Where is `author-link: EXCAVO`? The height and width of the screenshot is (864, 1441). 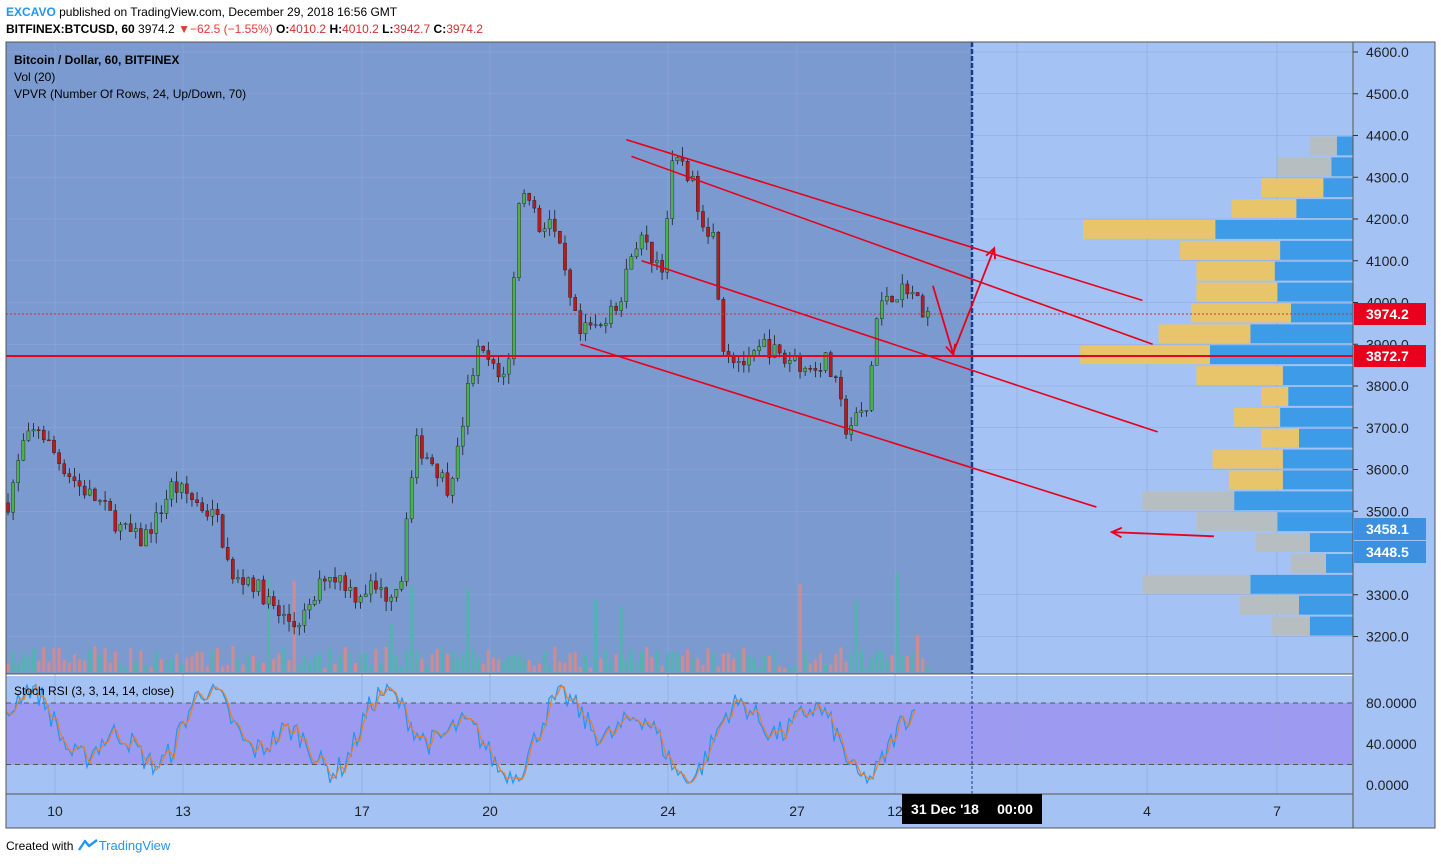
author-link: EXCAVO is located at coordinates (31, 12).